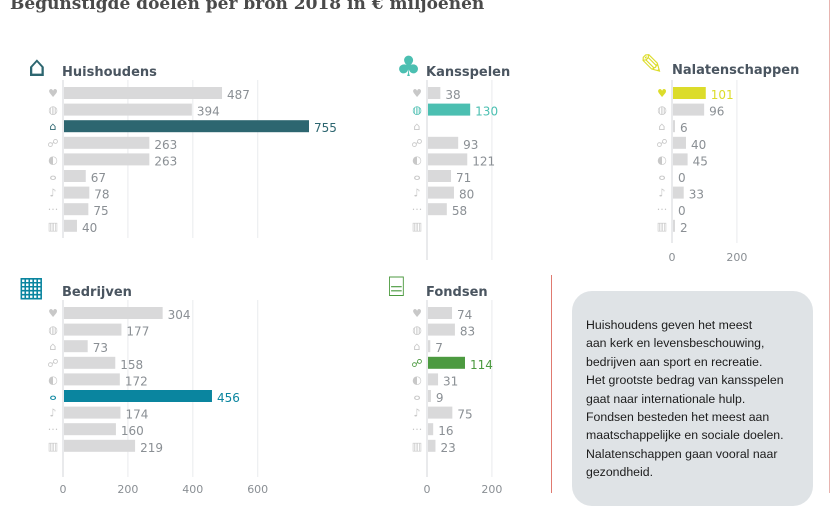 This screenshot has height=506, width=833. What do you see at coordinates (132, 431) in the screenshot?
I see `data-label: 160` at bounding box center [132, 431].